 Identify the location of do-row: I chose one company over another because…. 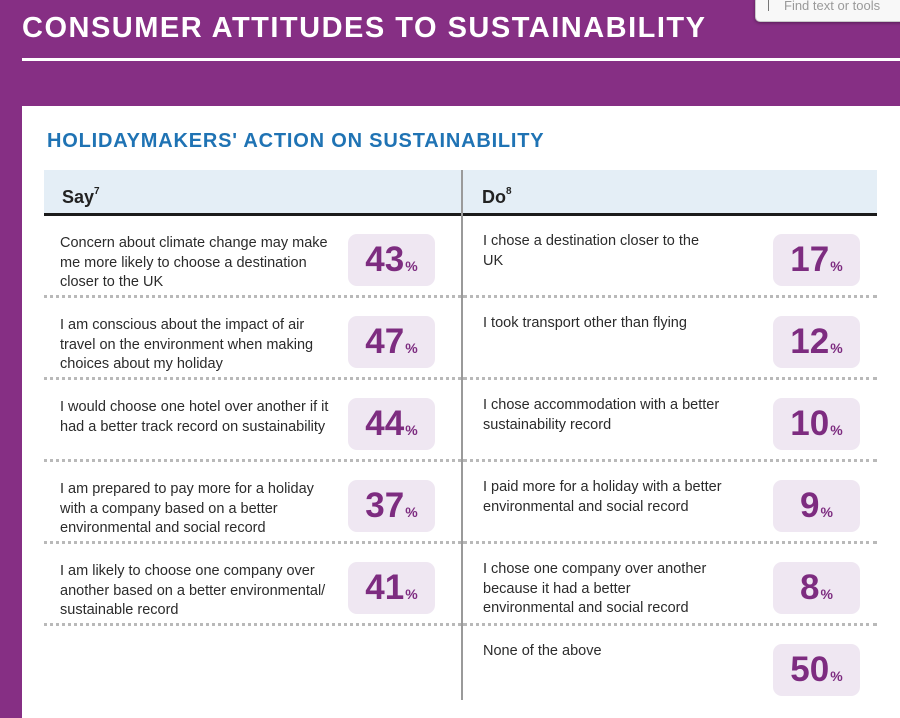
(670, 585).